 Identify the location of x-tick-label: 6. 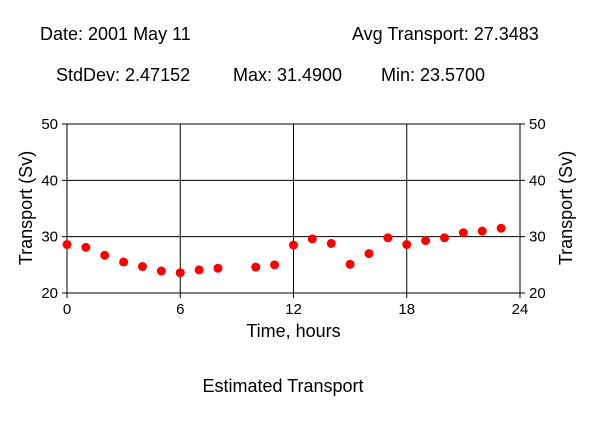
(180, 309).